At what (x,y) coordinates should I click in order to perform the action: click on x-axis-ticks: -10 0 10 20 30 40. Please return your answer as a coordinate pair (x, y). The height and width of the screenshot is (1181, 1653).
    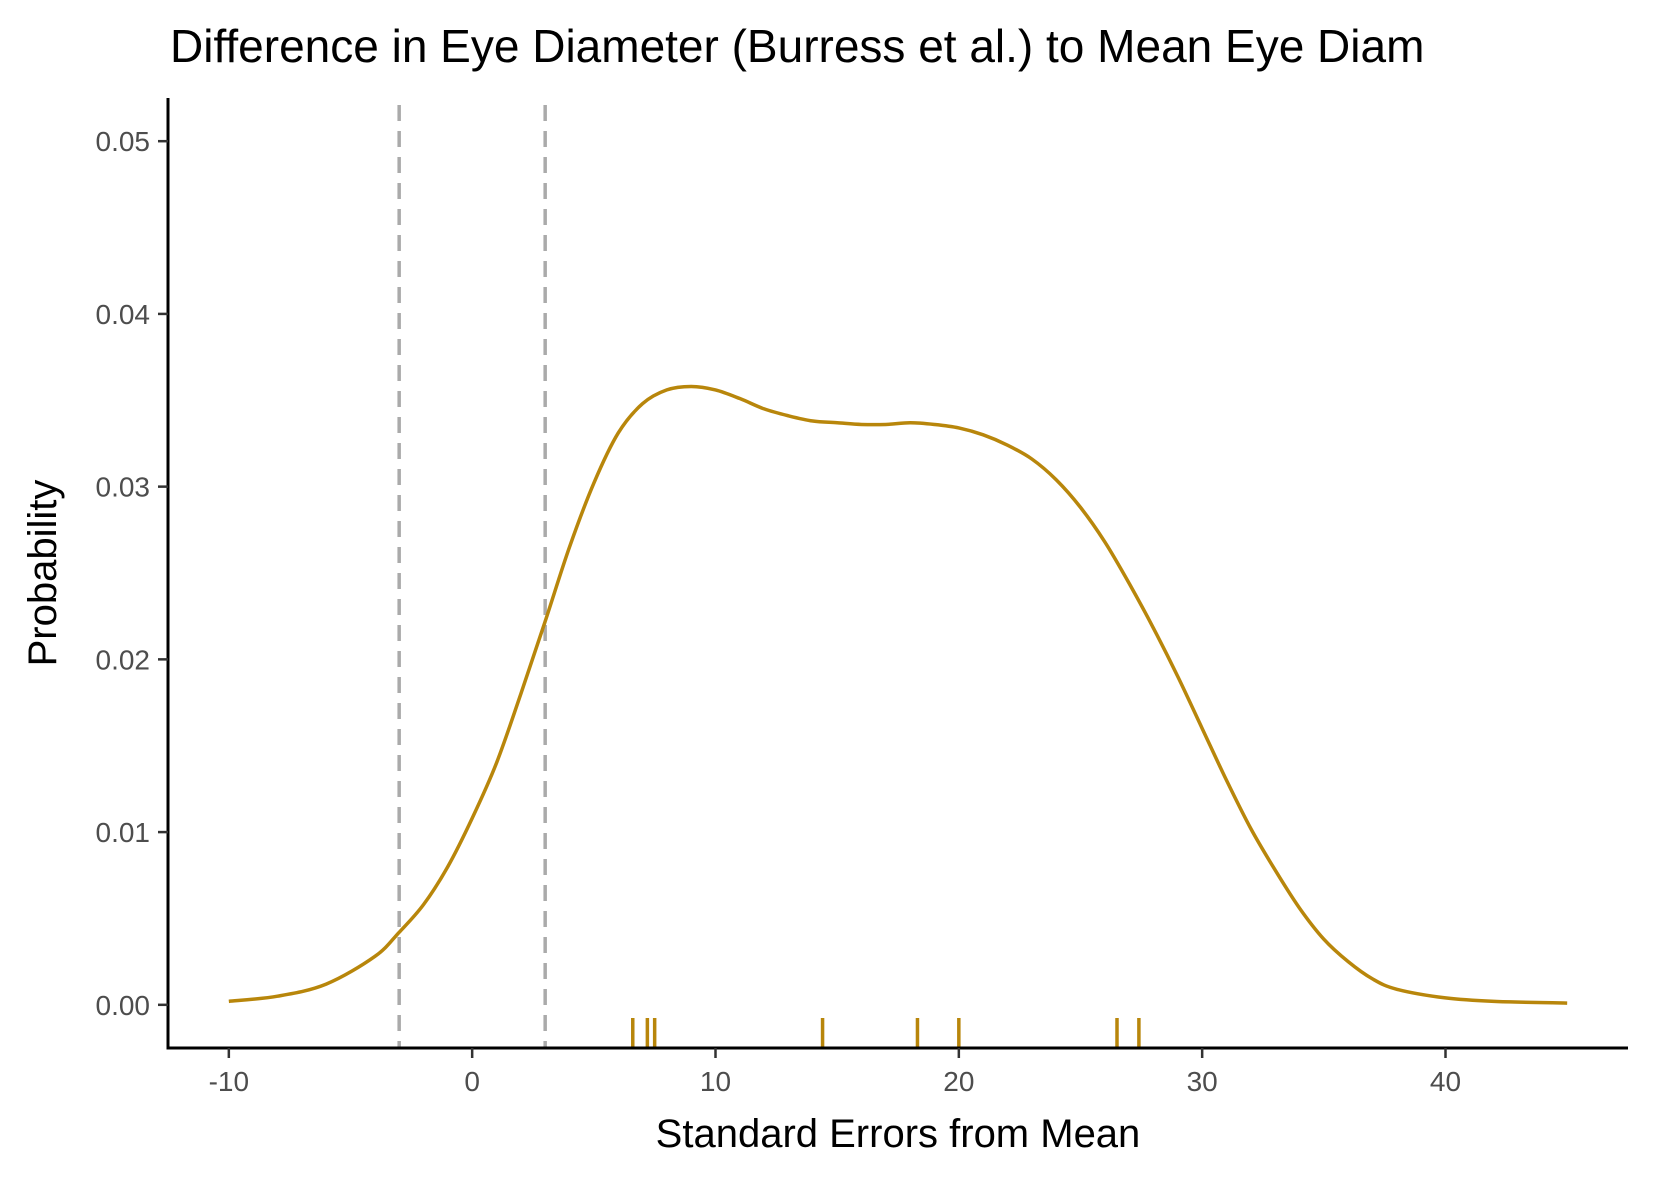
    Looking at the image, I should click on (835, 1072).